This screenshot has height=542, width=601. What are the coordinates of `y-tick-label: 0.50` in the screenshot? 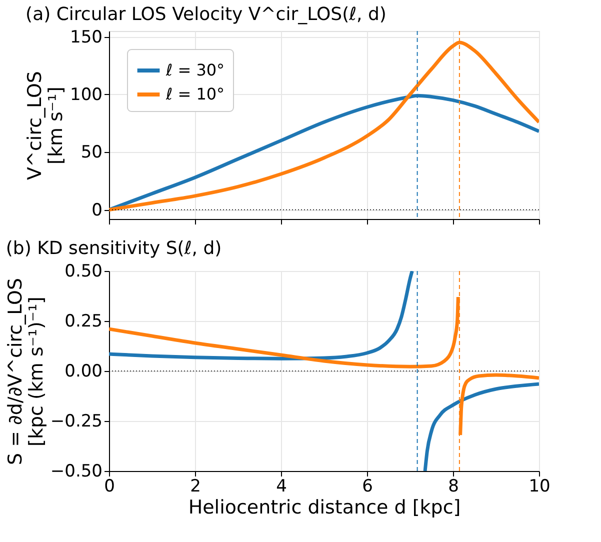 It's located at (83, 272).